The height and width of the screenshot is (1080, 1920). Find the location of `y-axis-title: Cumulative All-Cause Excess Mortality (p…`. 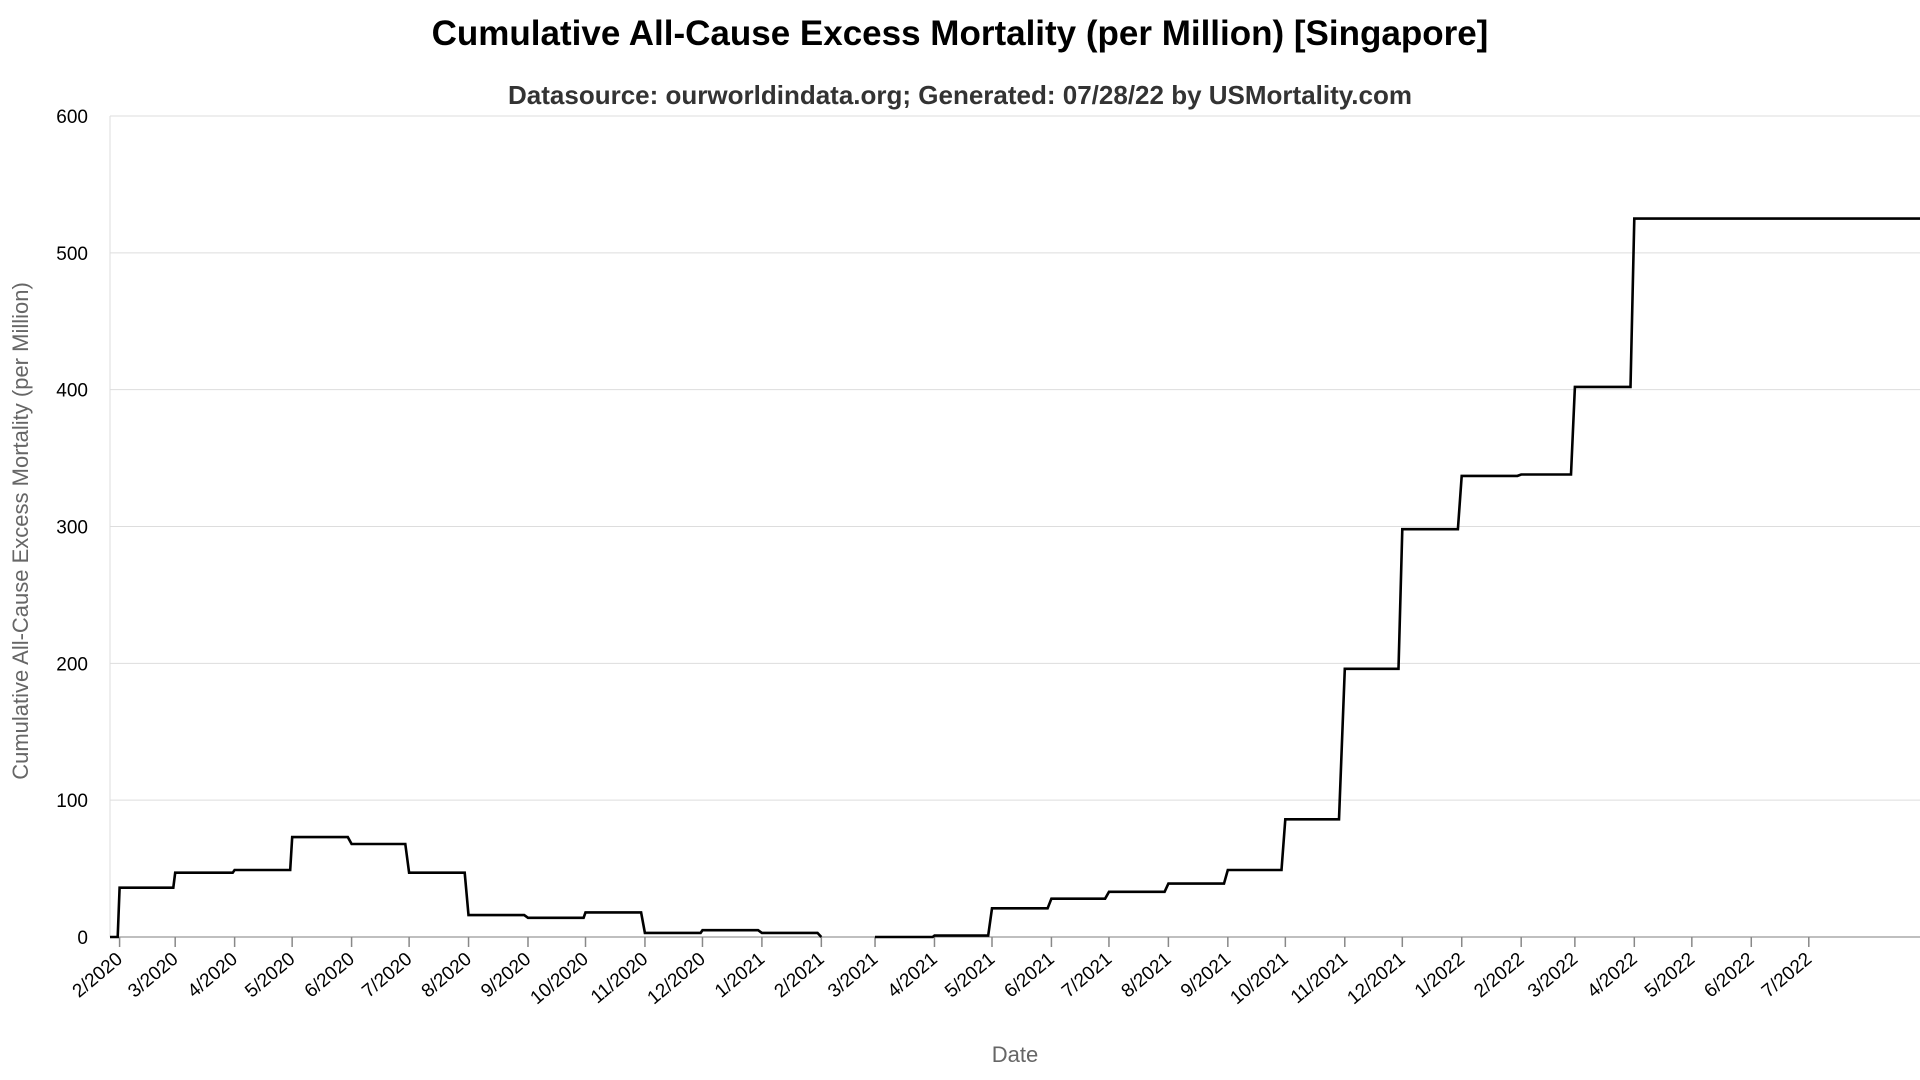

y-axis-title: Cumulative All-Cause Excess Mortality (p… is located at coordinates (20, 531).